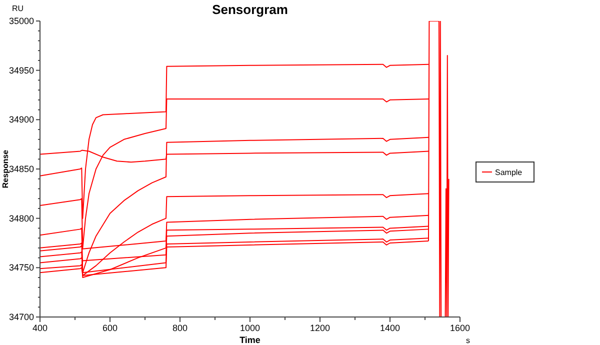 Image resolution: width=600 pixels, height=345 pixels. What do you see at coordinates (18, 8) in the screenshot?
I see `text: RU` at bounding box center [18, 8].